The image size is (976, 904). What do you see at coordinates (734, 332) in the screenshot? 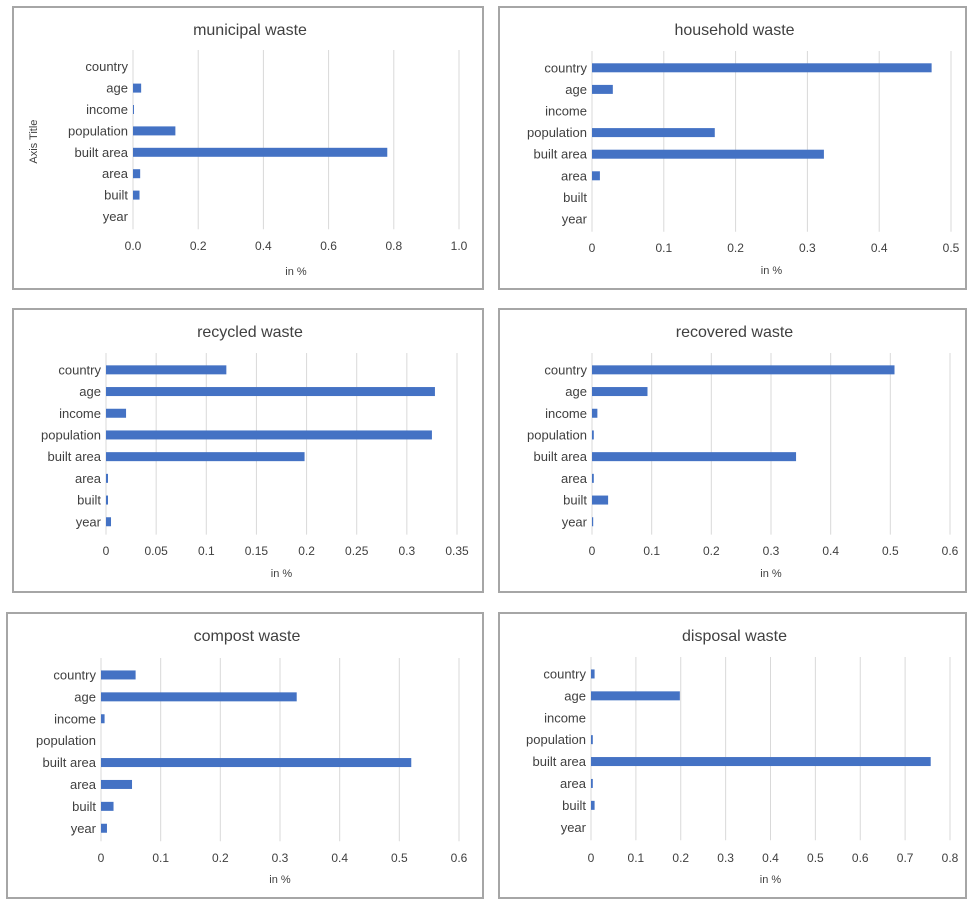
I see `chart-title: recovered waste` at bounding box center [734, 332].